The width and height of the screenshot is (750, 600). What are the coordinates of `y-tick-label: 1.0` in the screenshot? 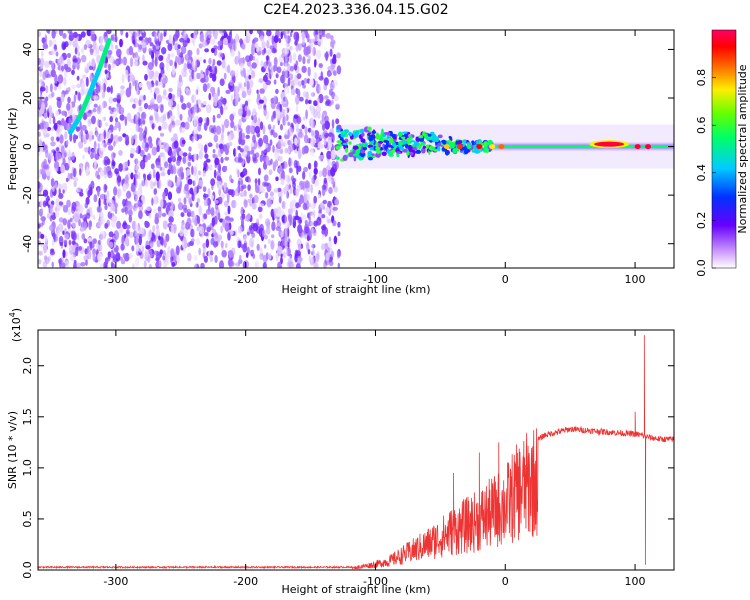 It's located at (27, 468).